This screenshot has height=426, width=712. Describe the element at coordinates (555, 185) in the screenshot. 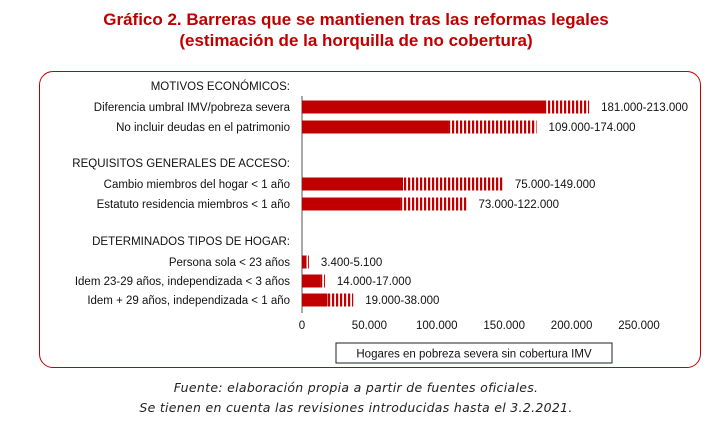

I see `data-label: 75.000-149.000` at that location.